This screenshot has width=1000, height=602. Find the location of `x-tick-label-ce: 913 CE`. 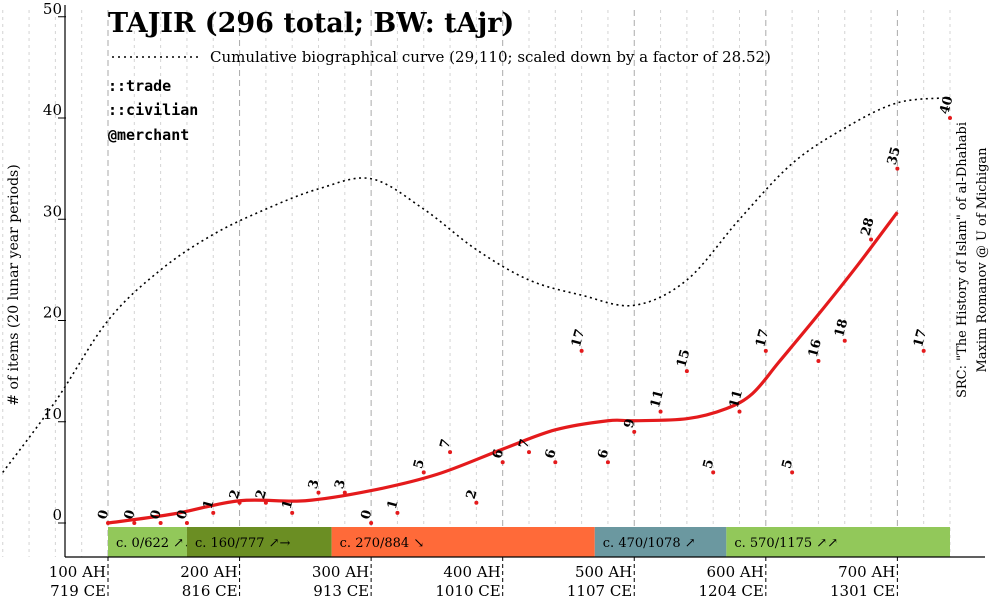

x-tick-label-ce: 913 CE is located at coordinates (341, 591).